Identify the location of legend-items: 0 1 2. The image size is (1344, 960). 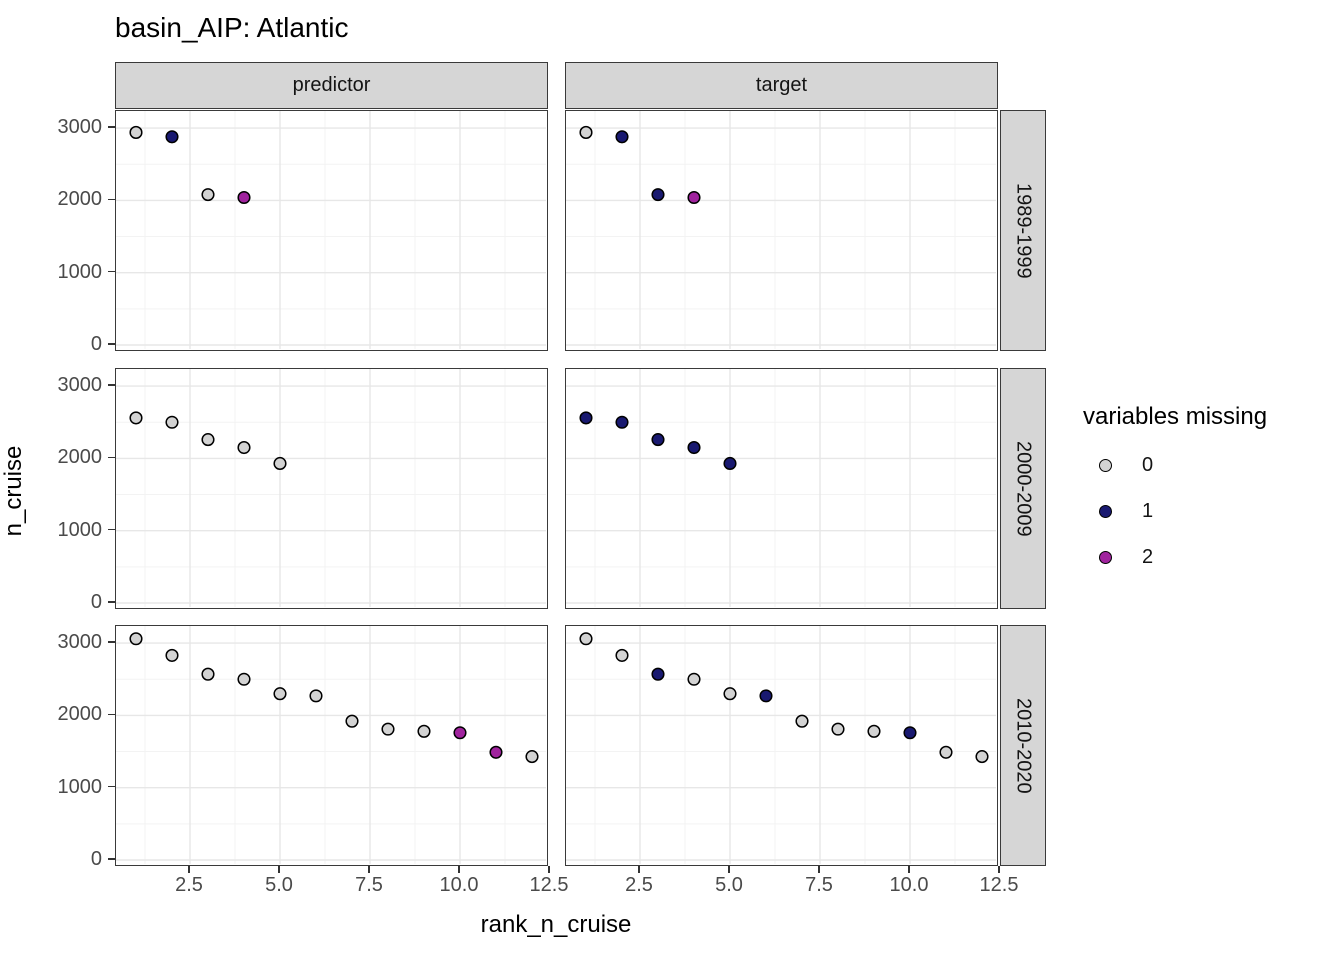
(1208, 511).